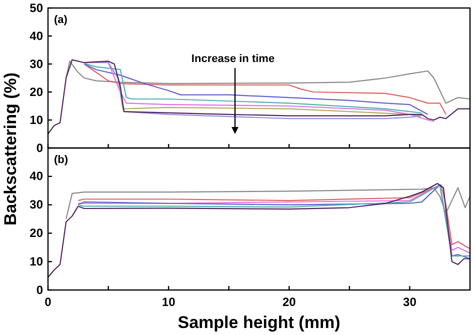  Describe the element at coordinates (233, 59) in the screenshot. I see `annotation: Increase in time` at that location.